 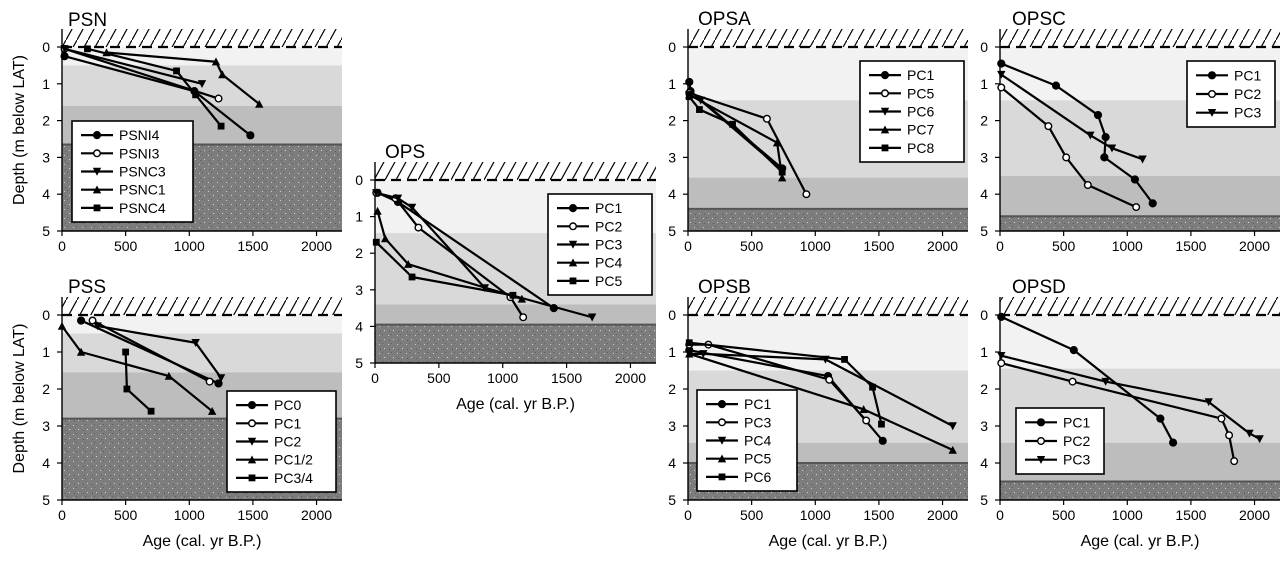 I want to click on legend-opsa: PC1 PC5 PC6 PC7 PC8, so click(x=912, y=111).